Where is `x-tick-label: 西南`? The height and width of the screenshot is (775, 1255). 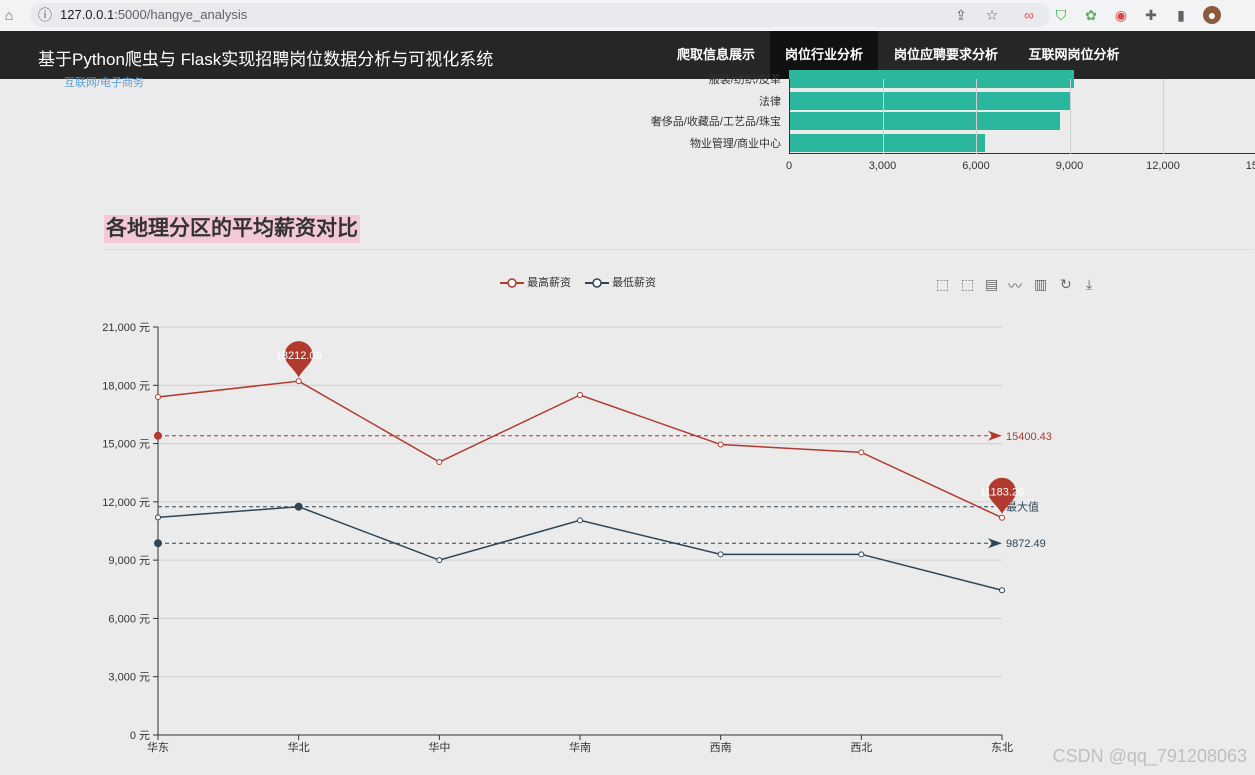
x-tick-label: 西南 is located at coordinates (721, 747).